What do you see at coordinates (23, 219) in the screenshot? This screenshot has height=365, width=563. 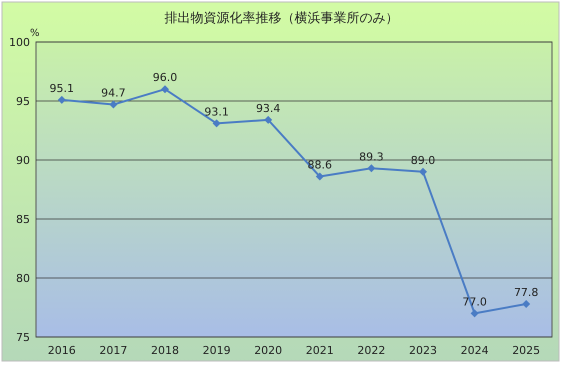 I see `y-tick-label: 85` at bounding box center [23, 219].